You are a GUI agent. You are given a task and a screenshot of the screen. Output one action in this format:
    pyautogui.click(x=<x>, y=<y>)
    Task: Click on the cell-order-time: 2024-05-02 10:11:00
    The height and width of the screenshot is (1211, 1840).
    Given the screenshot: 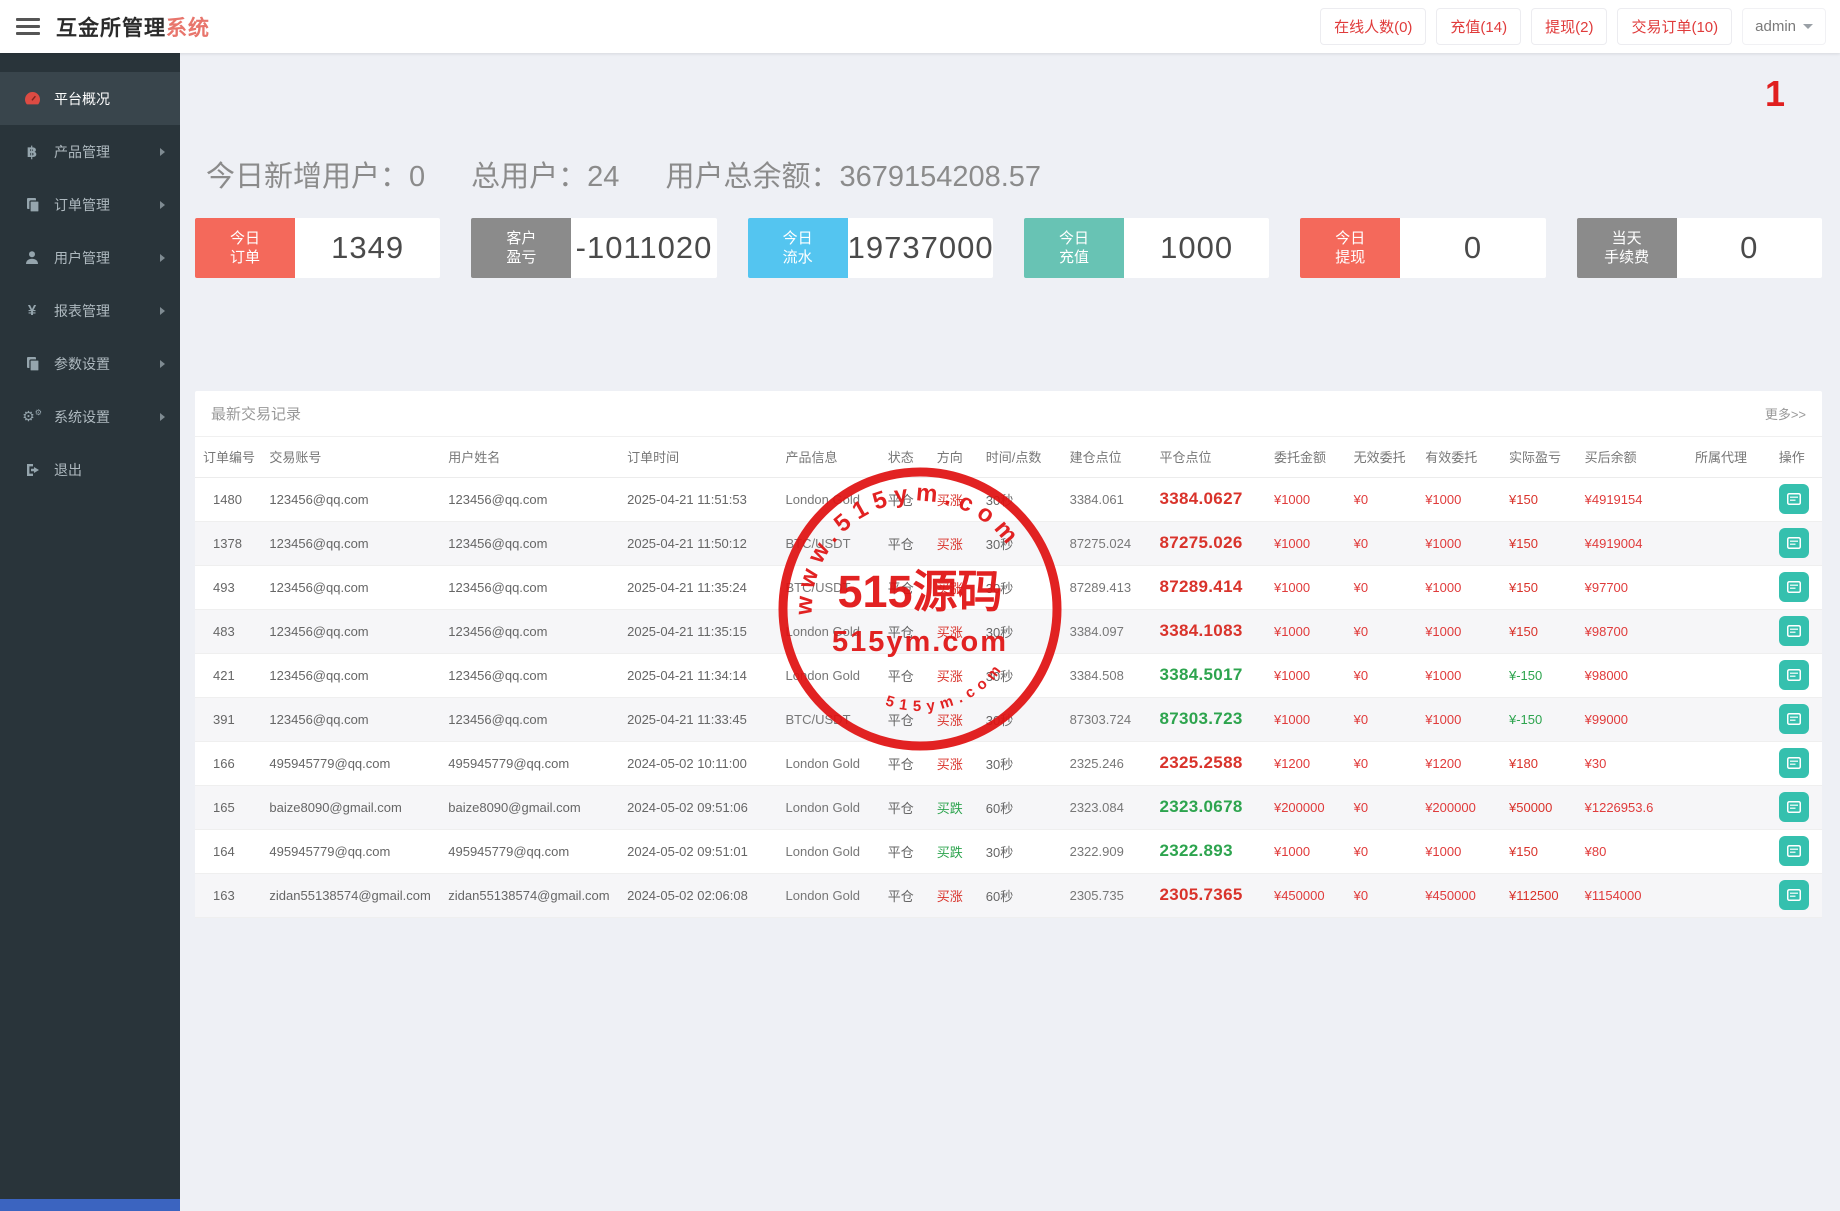 What is the action you would take?
    pyautogui.click(x=687, y=763)
    